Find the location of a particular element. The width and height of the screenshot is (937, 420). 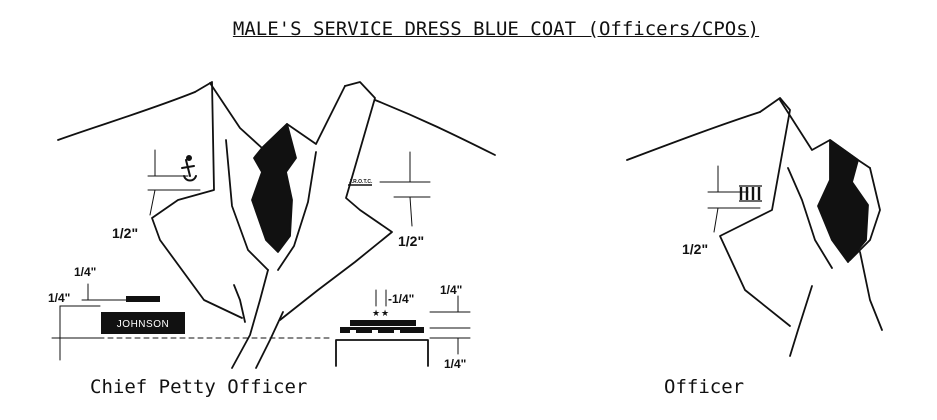

cpo-v-left is located at coordinates (247, 205).